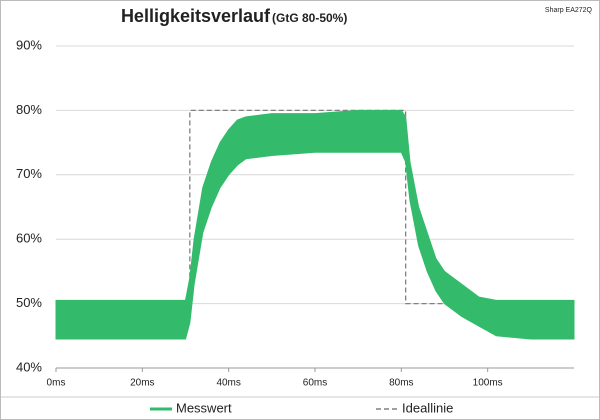  I want to click on x-tick-label: 100ms, so click(488, 383).